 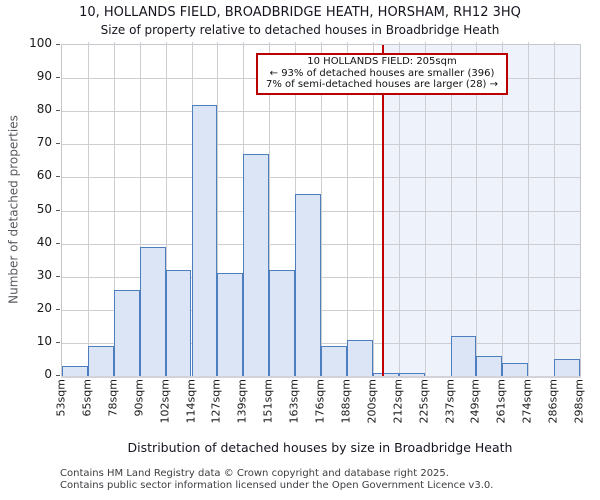 I want to click on y-tick-label-80: 80, so click(x=44, y=109).